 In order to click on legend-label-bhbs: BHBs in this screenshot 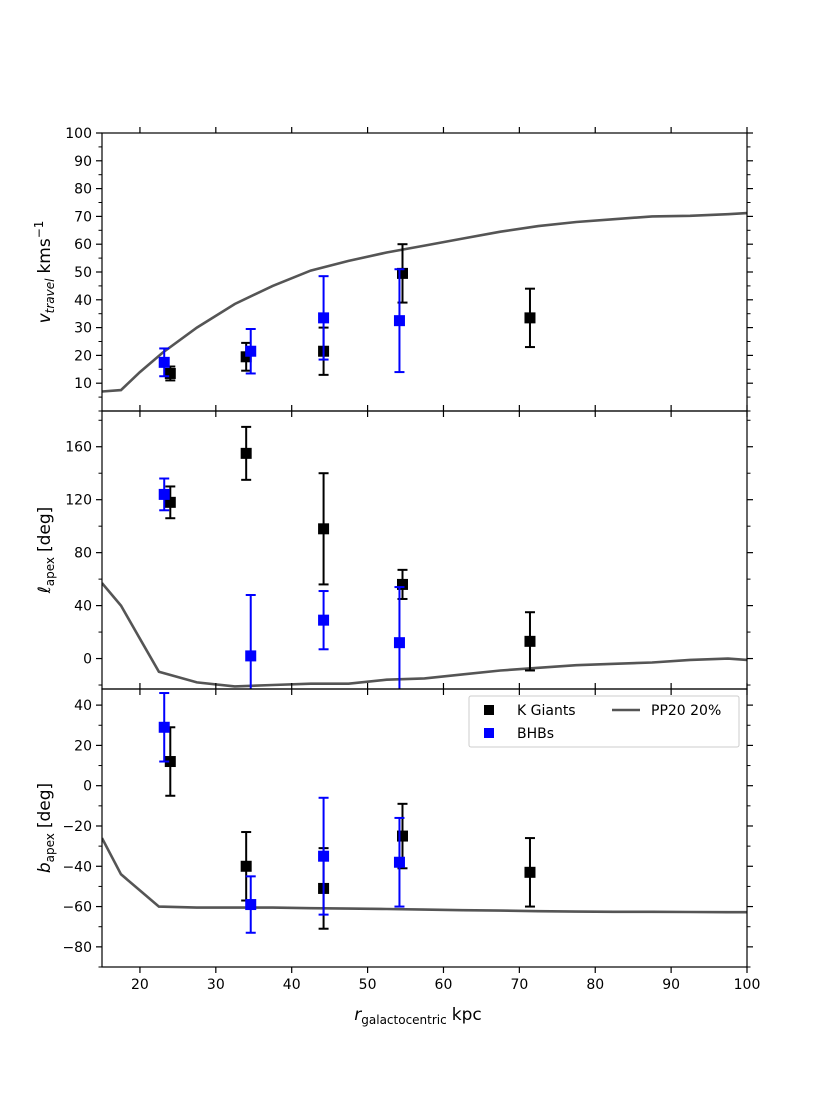, I will do `click(535, 734)`.